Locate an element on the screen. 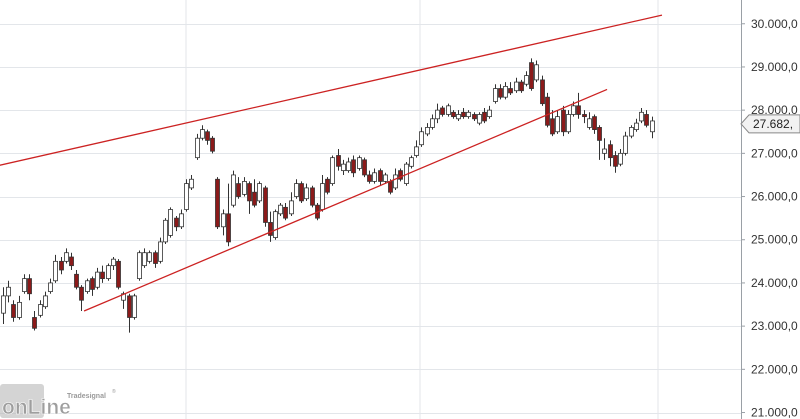 The height and width of the screenshot is (419, 800). price-axis-label-0: 21.000,0 is located at coordinates (774, 412).